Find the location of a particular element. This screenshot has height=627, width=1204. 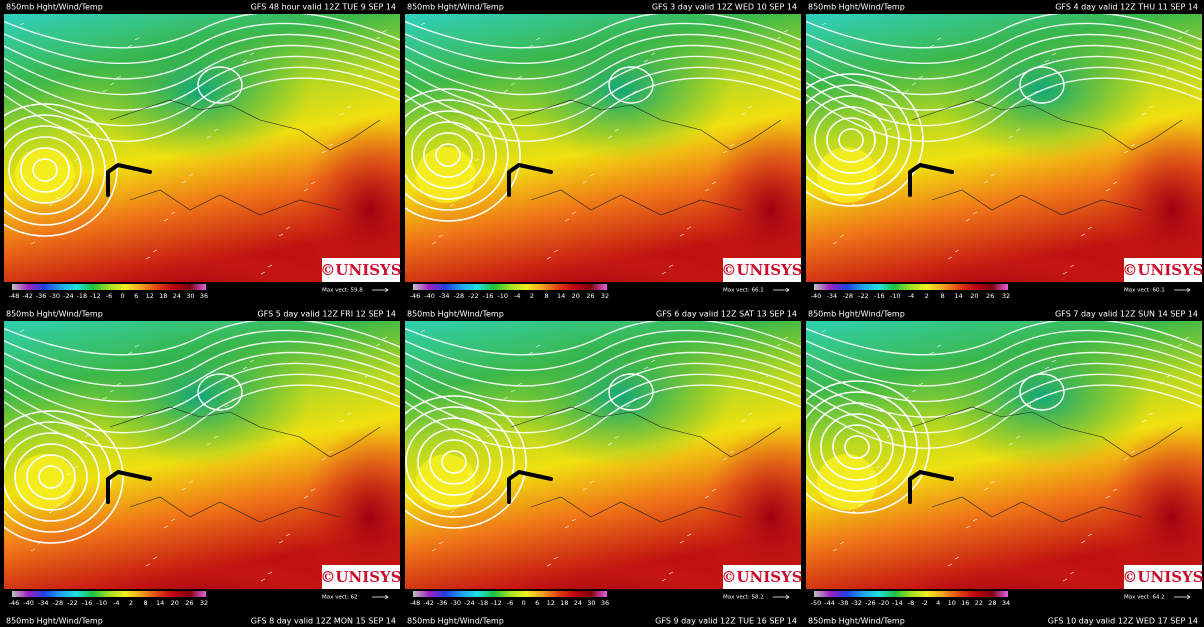

scale-label: -34 is located at coordinates (444, 296).